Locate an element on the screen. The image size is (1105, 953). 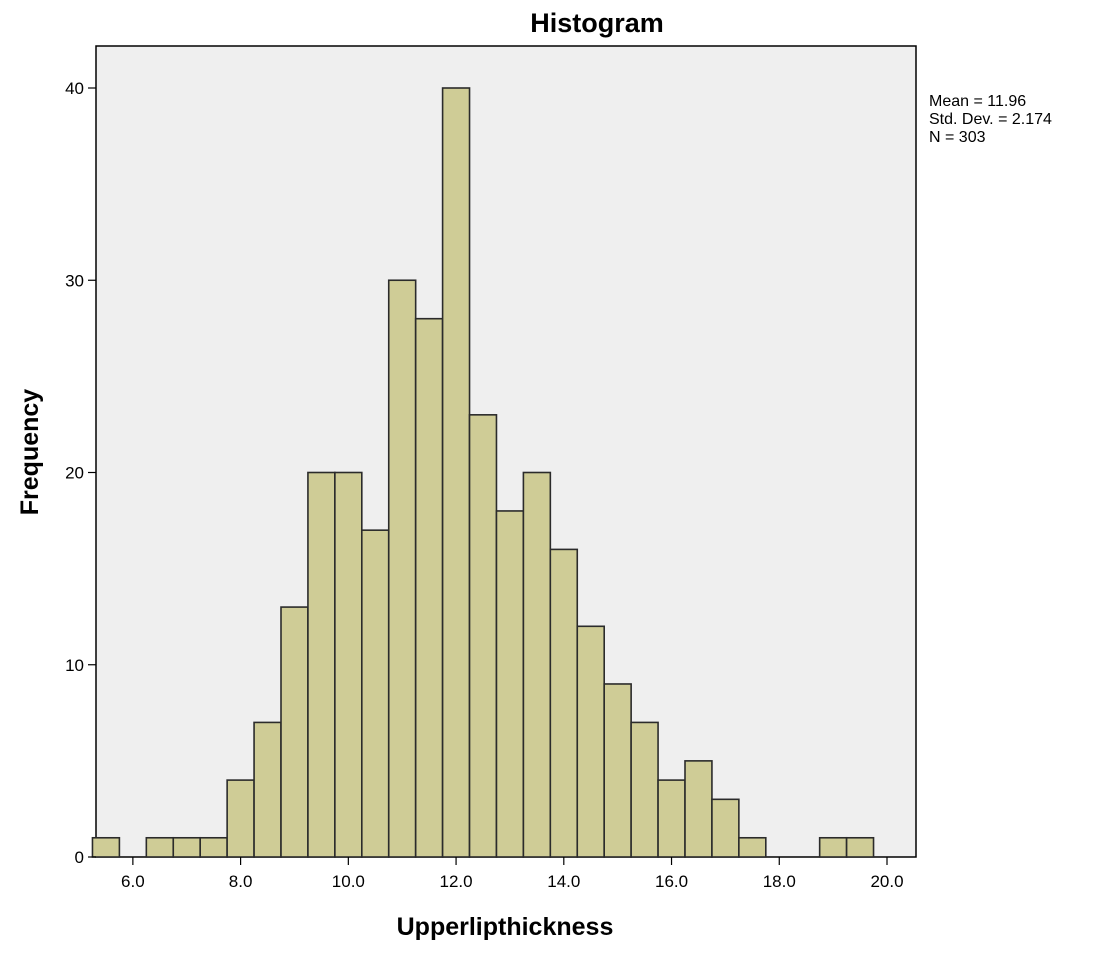
stats-line: Std. Dev. = 2.174 is located at coordinates (990, 119).